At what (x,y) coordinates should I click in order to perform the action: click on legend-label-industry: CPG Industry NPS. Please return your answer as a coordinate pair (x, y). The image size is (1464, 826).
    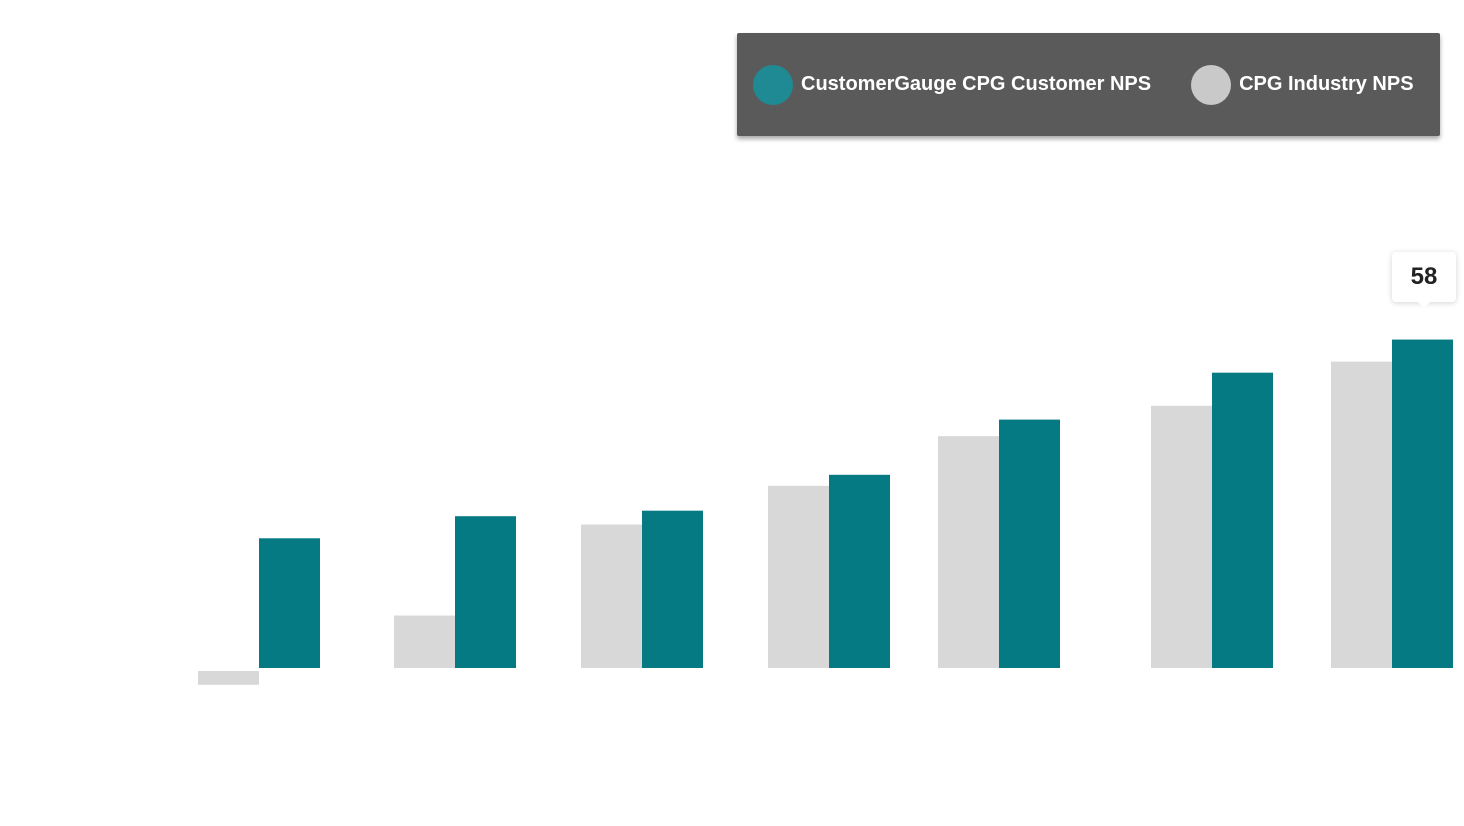
    Looking at the image, I should click on (1326, 84).